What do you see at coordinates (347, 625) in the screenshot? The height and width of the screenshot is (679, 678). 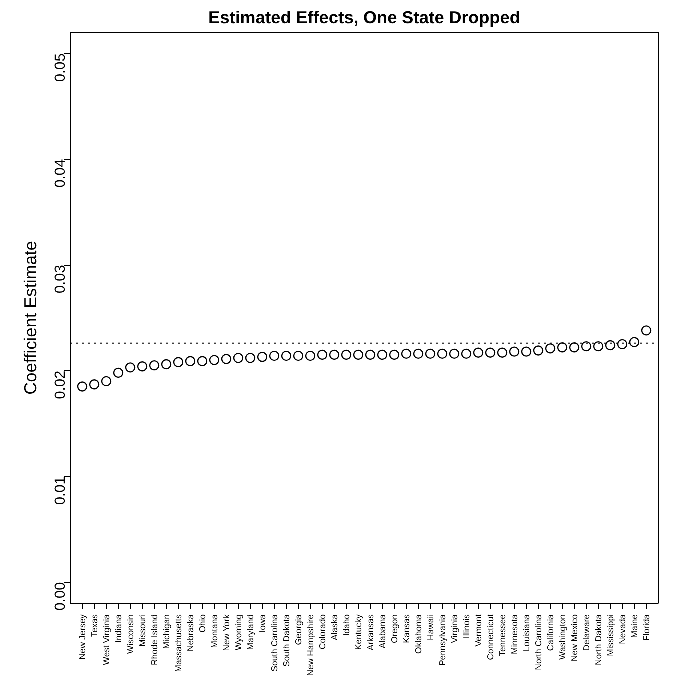 I see `x-tick-label: Idaho` at bounding box center [347, 625].